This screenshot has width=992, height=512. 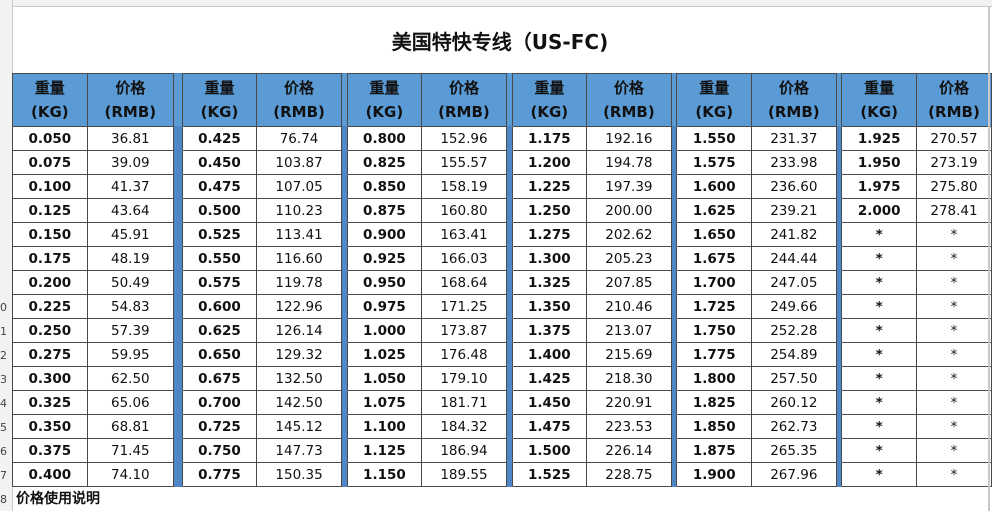 What do you see at coordinates (879, 138) in the screenshot?
I see `weight-cell: 1.925` at bounding box center [879, 138].